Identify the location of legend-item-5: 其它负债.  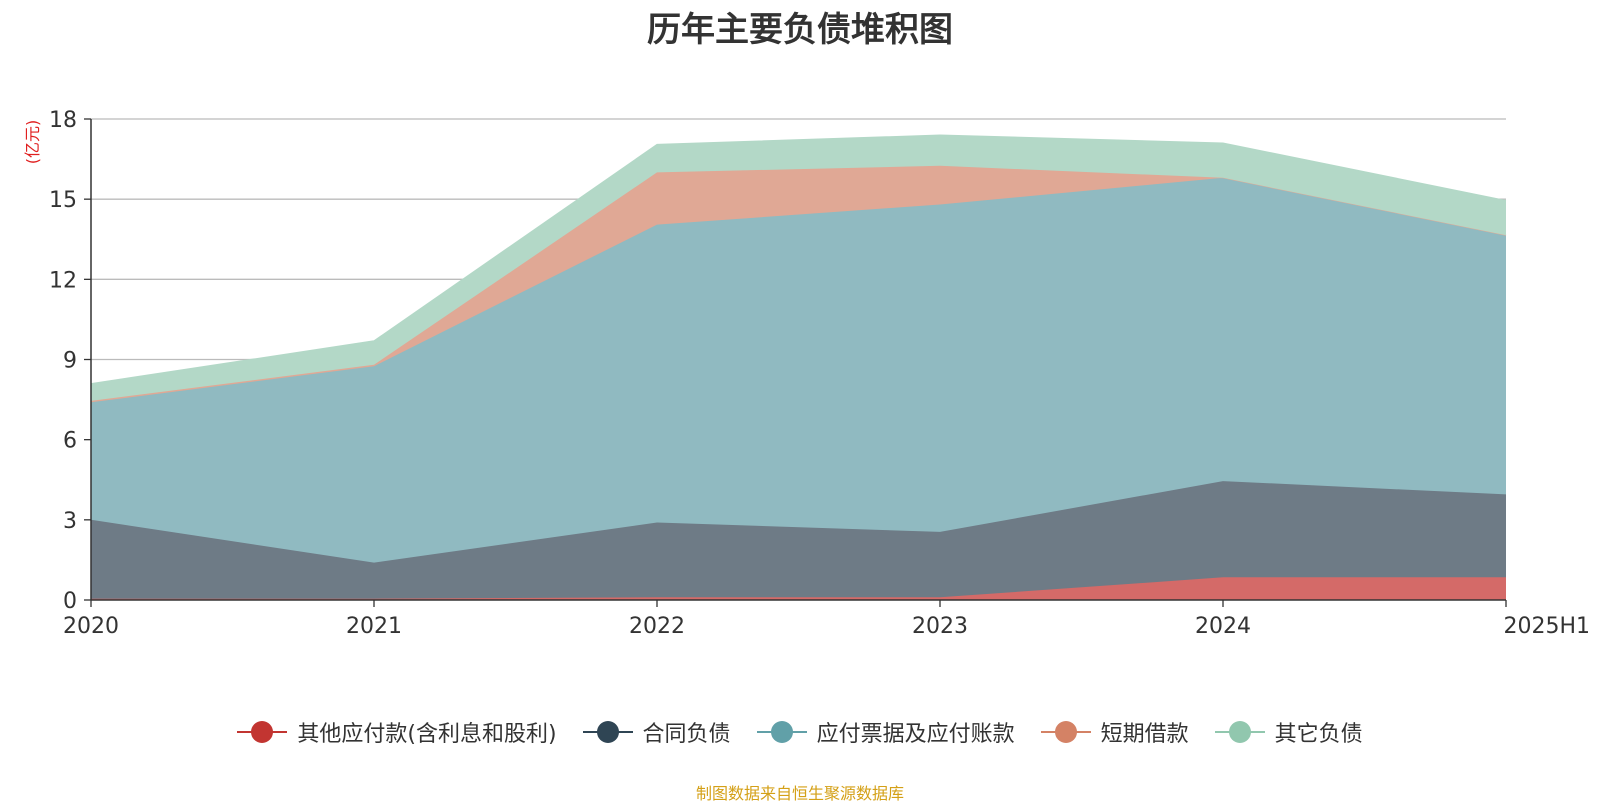
(1288, 732).